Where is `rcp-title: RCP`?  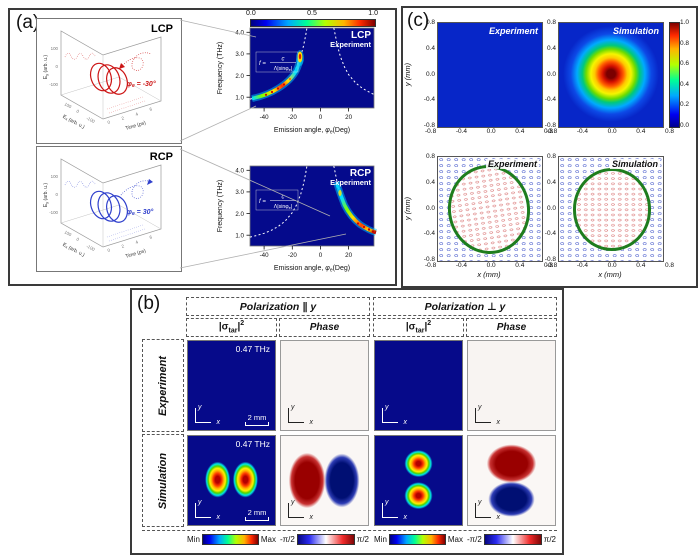 rcp-title: RCP is located at coordinates (161, 157).